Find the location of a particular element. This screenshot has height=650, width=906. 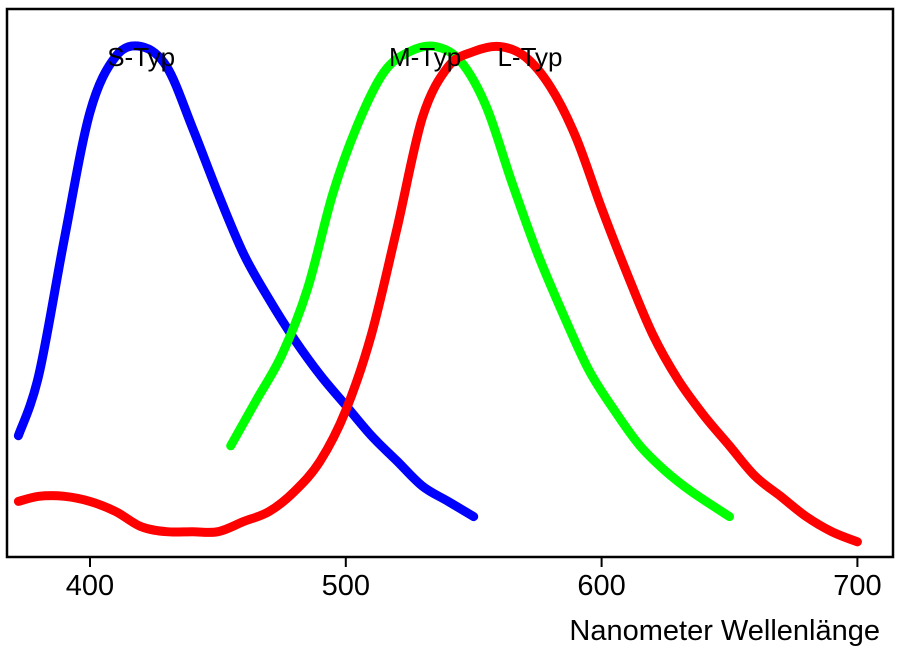

x-tick-label: 400 is located at coordinates (90, 586).